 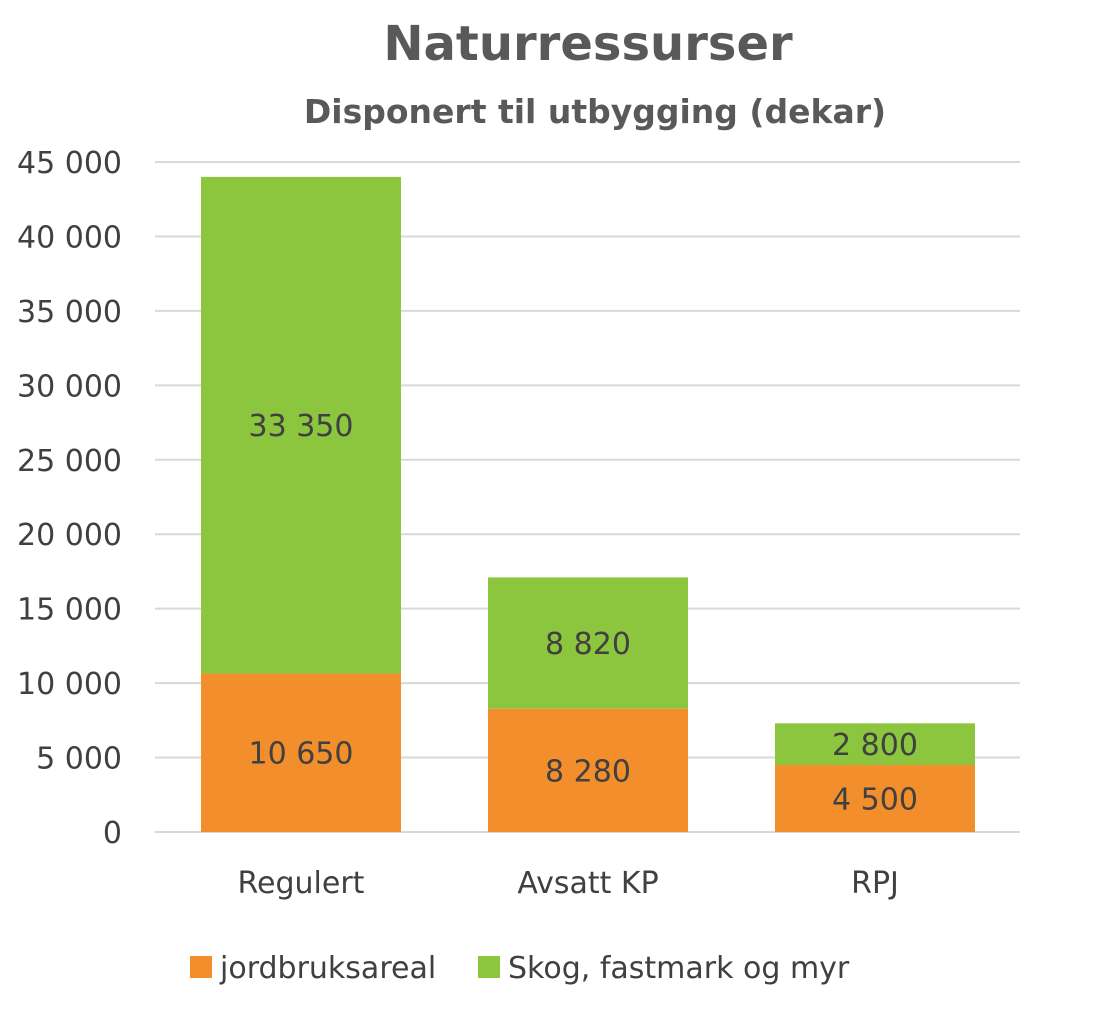 I want to click on y-tick-label: 10 000, so click(x=69, y=684).